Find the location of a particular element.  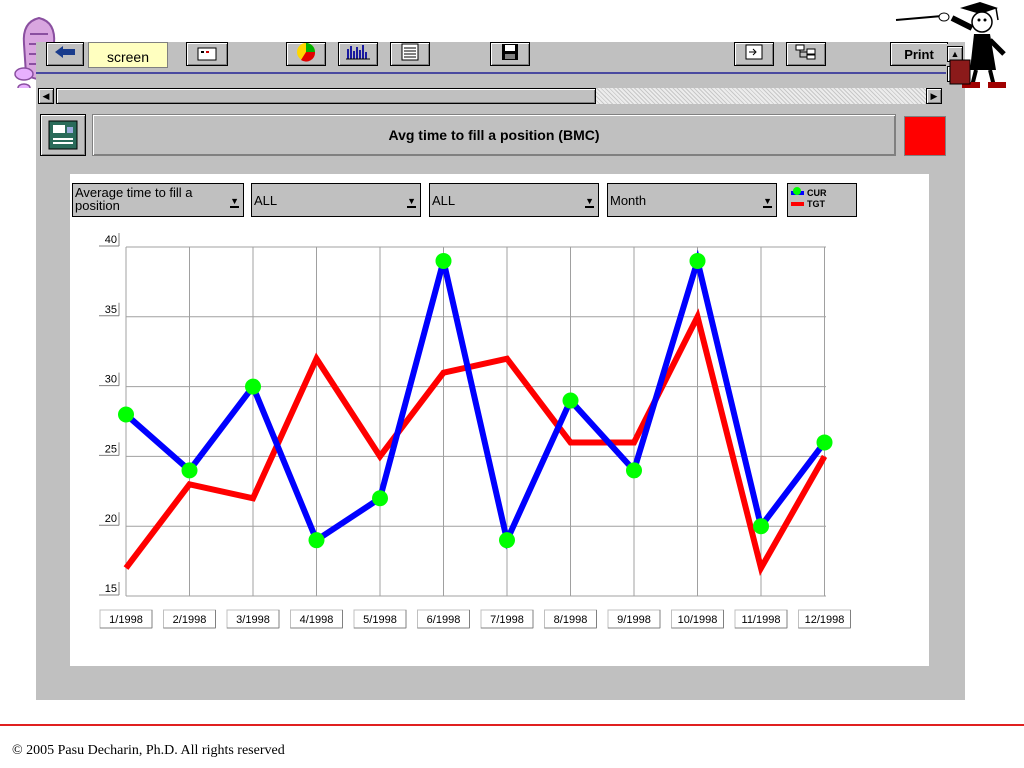

filter-2-value: ALL is located at coordinates (444, 200).